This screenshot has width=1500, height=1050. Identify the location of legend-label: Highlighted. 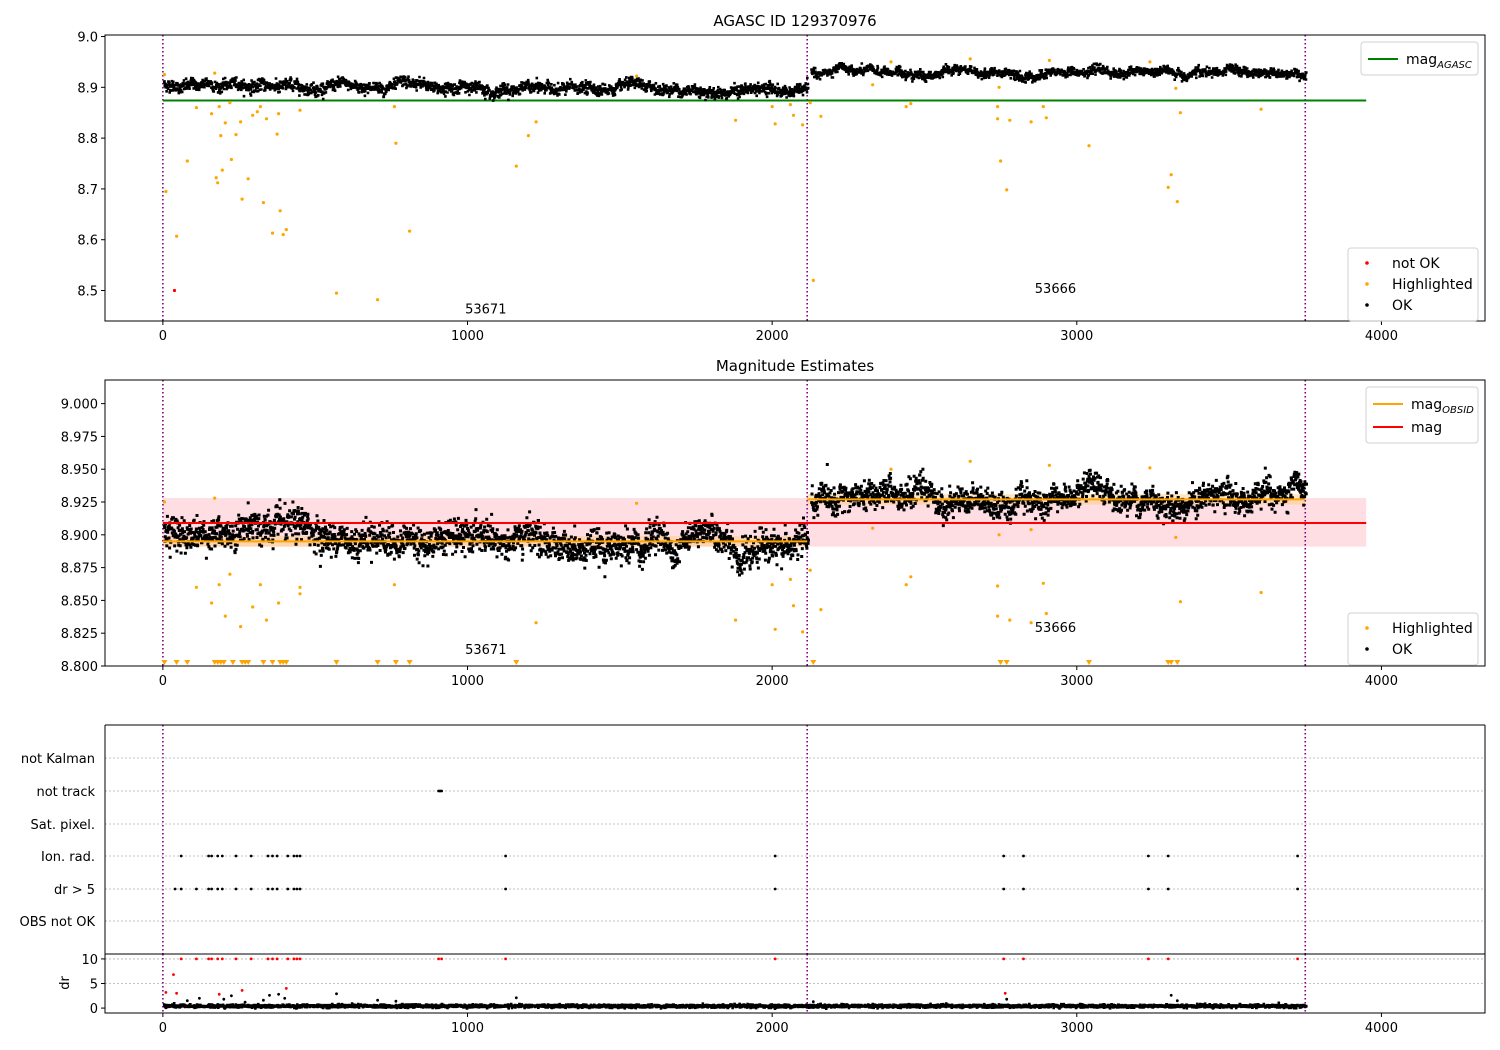
(1432, 285).